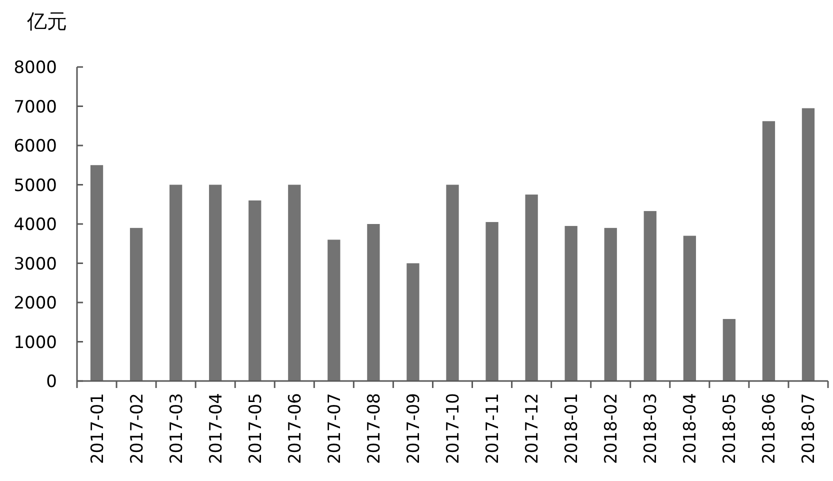 The width and height of the screenshot is (833, 481). What do you see at coordinates (35, 342) in the screenshot?
I see `y-tick-label: 1000` at bounding box center [35, 342].